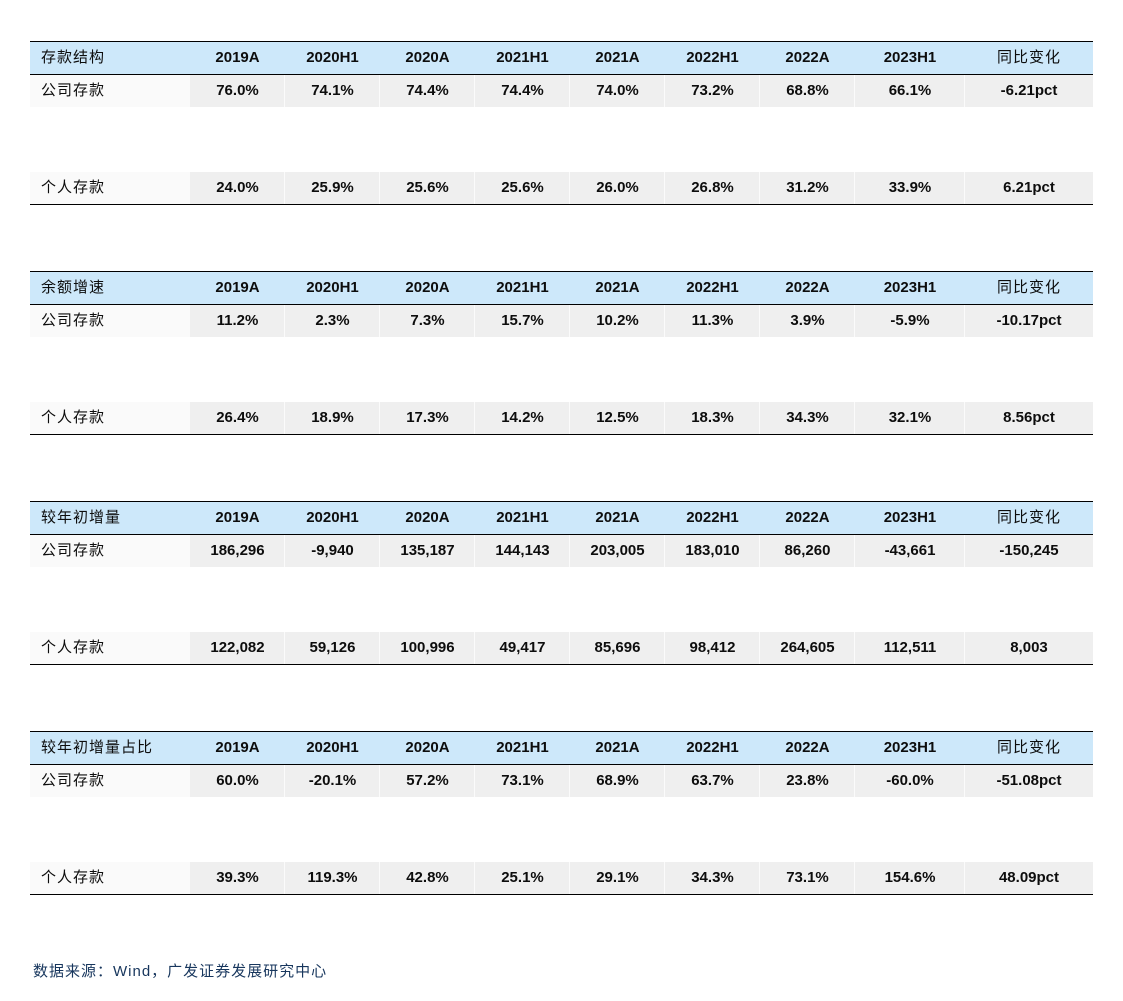  What do you see at coordinates (617, 188) in the screenshot?
I see `value-cell: 26.0%` at bounding box center [617, 188].